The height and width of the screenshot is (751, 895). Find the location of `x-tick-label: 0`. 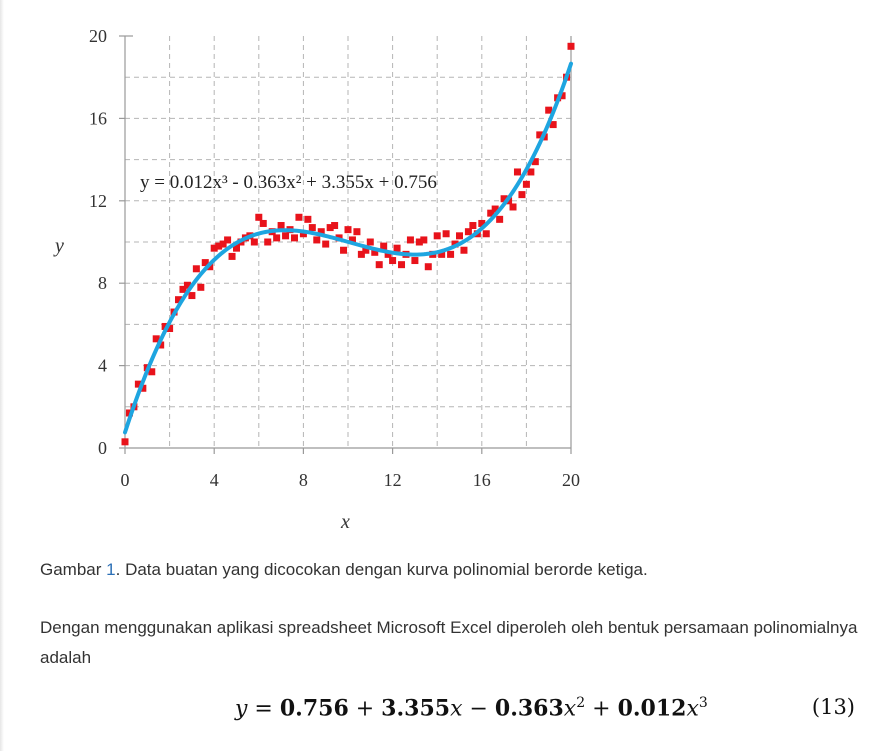

x-tick-label: 0 is located at coordinates (125, 480).